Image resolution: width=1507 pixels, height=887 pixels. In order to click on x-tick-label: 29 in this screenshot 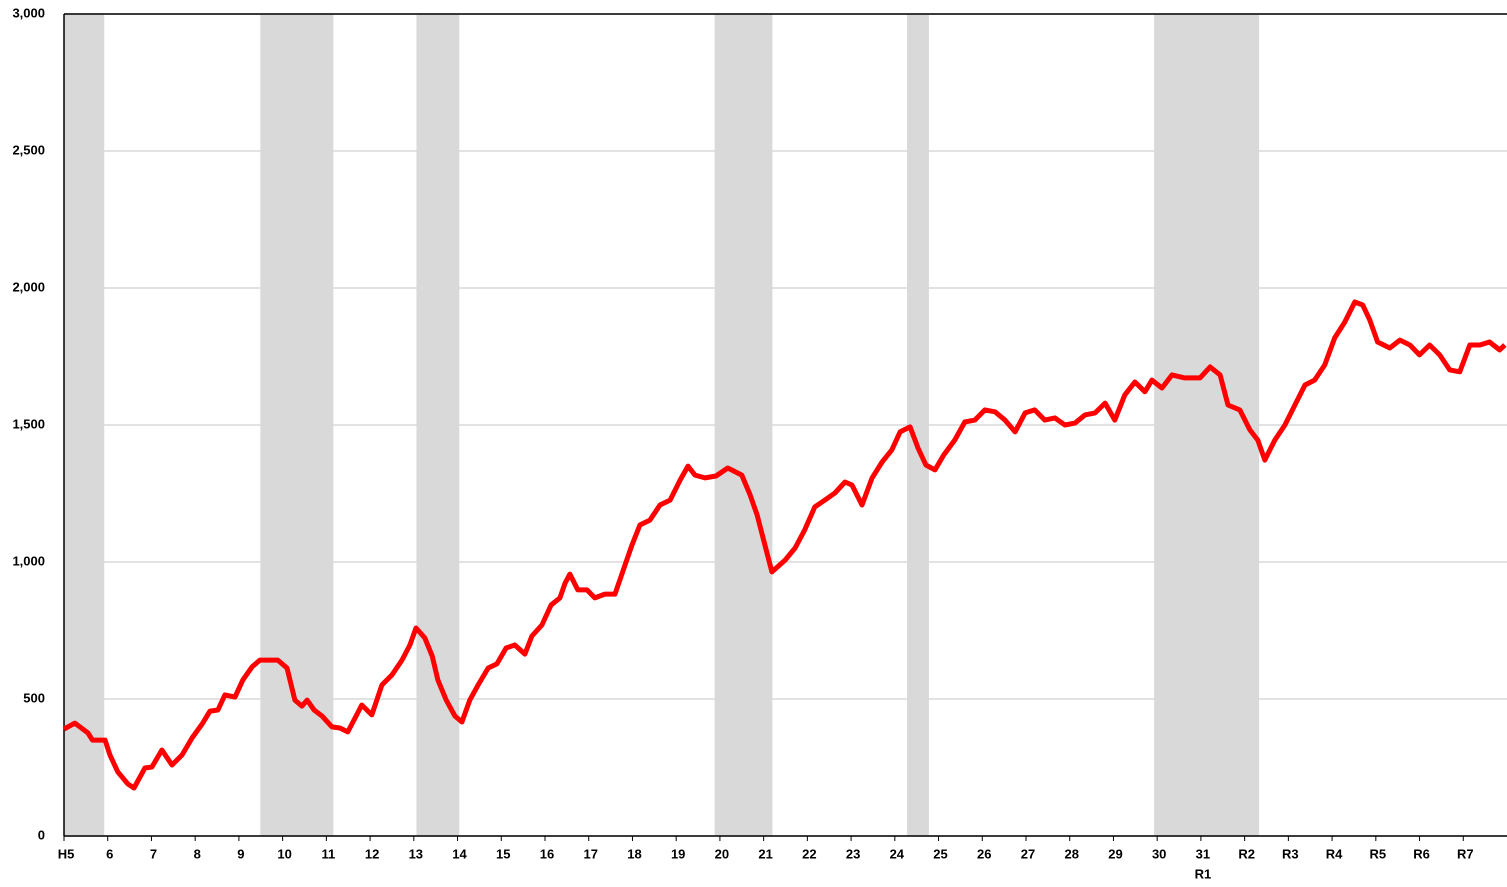, I will do `click(1115, 853)`.